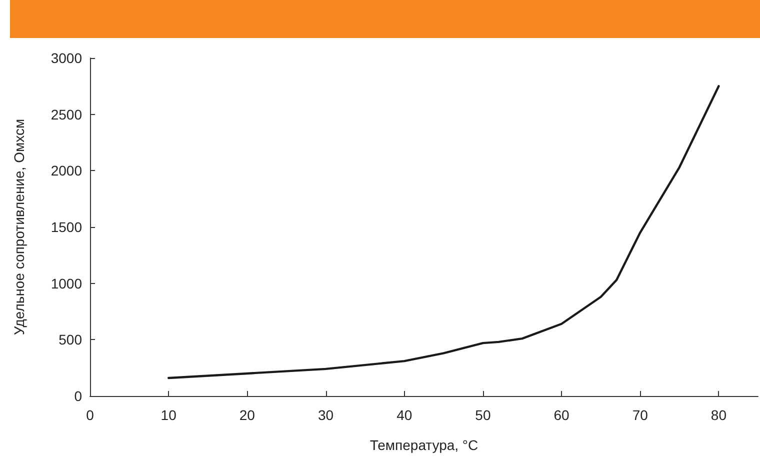 This screenshot has height=464, width=760. Describe the element at coordinates (66, 114) in the screenshot. I see `y-tick-label: 2500` at that location.